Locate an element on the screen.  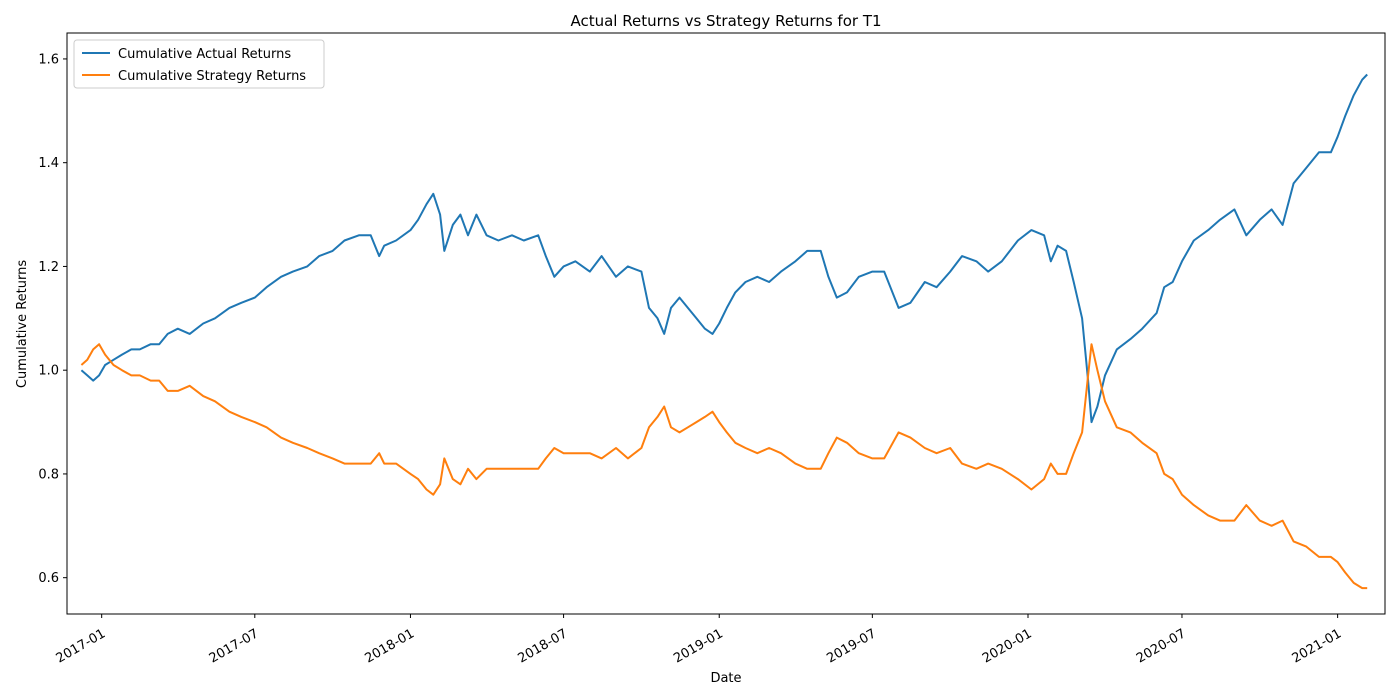
y-axis: 0.6 0.8 1.0 1.2 1.4 1.6 is located at coordinates (52, 319).